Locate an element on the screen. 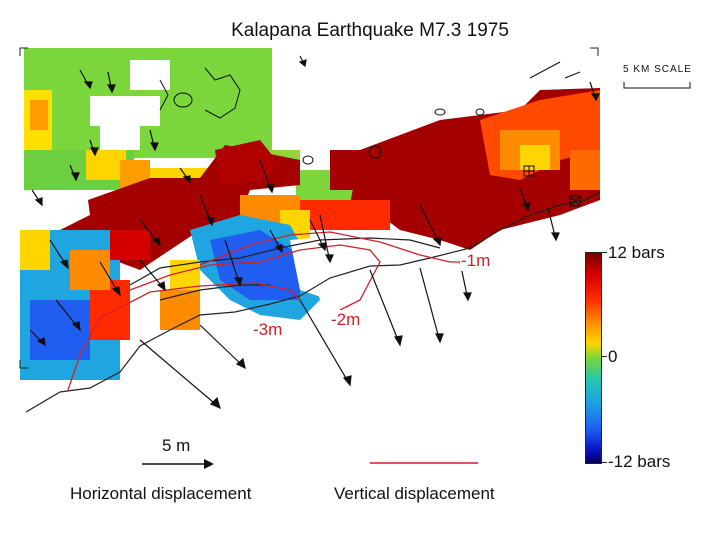 The width and height of the screenshot is (720, 540). colorbar-mid-label: 0 is located at coordinates (613, 356).